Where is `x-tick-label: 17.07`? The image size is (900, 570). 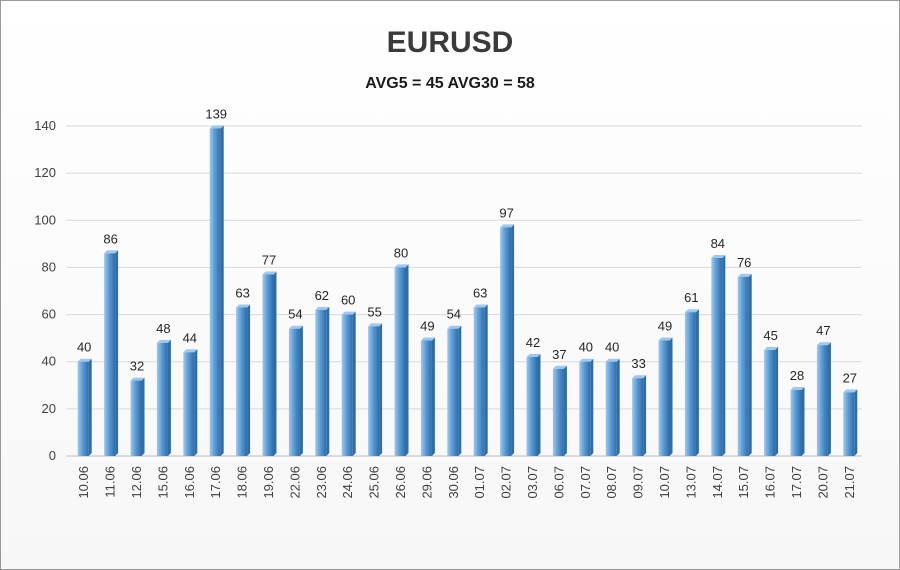
x-tick-label: 17.07 is located at coordinates (796, 482).